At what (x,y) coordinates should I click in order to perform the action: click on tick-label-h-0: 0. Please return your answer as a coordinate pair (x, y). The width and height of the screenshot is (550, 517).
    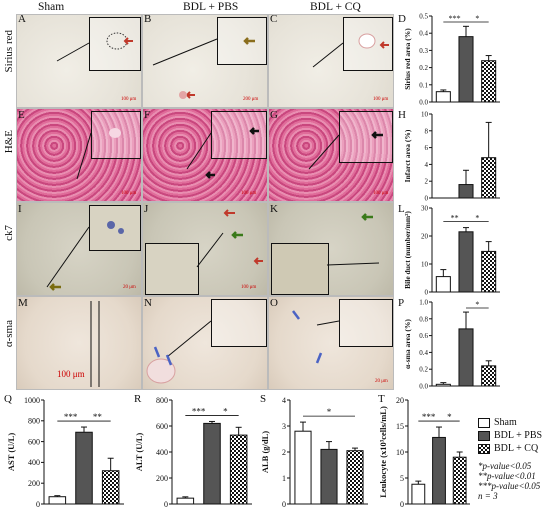
    Looking at the image, I should click on (427, 198).